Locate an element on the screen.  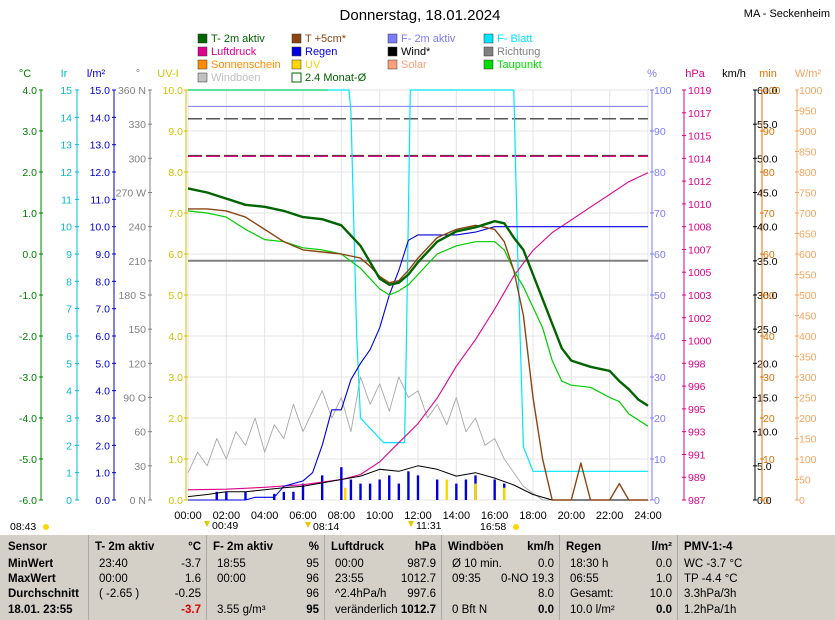
axis-tick-label: 10 is located at coordinates (660, 460).